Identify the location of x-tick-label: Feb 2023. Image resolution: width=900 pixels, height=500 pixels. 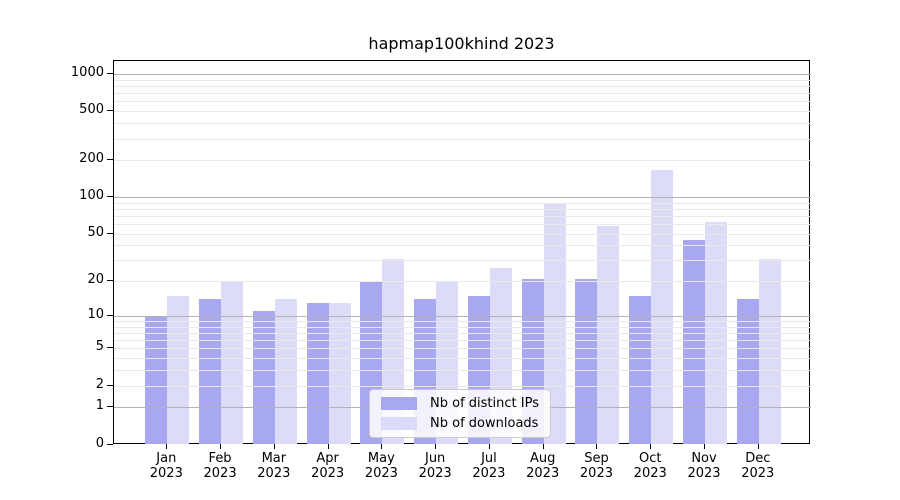
(220, 466).